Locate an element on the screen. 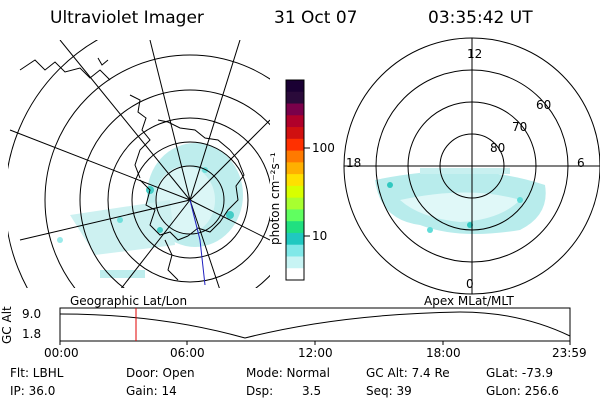 Image resolution: width=600 pixels, height=400 pixels. mlt-label-6: 6 is located at coordinates (581, 163).